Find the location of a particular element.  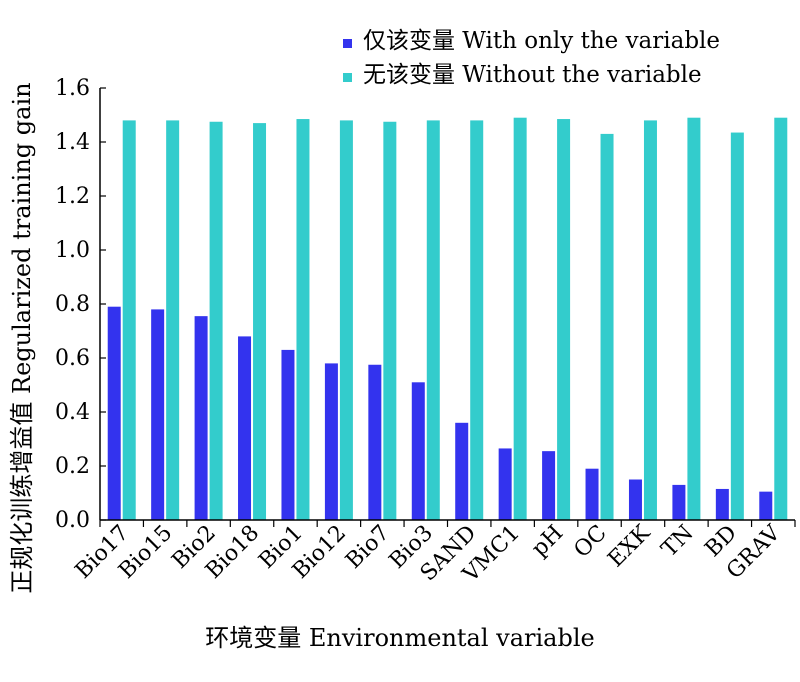

legend-label-without: 无该变量 Without the variable is located at coordinates (532, 75).